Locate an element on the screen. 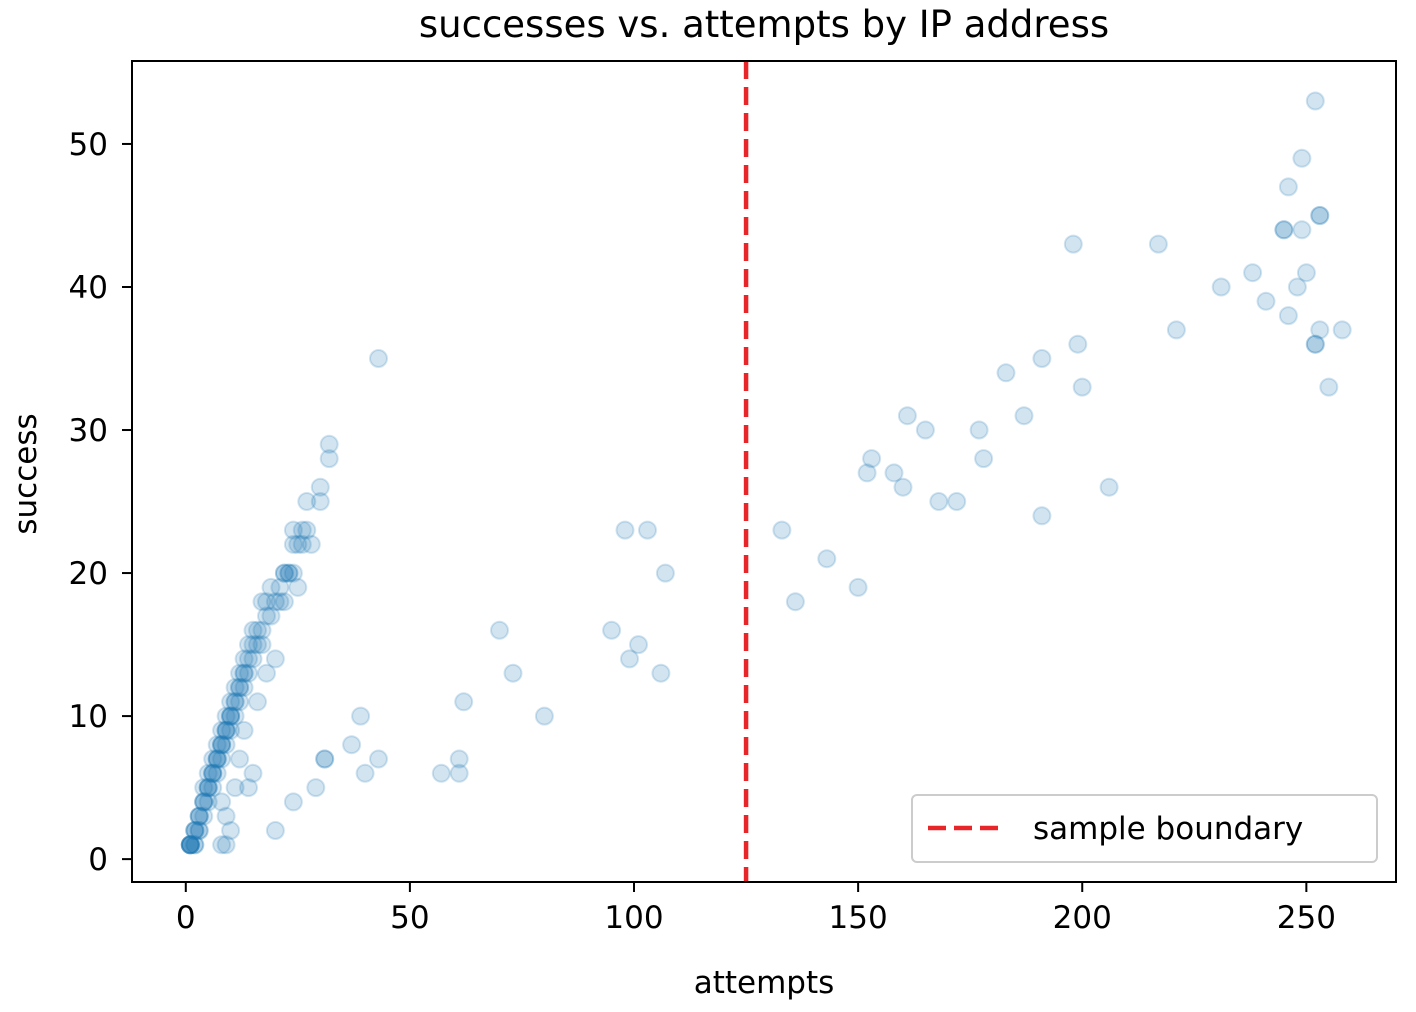 The image size is (1416, 1012). x-tick-label: 50 is located at coordinates (409, 918).